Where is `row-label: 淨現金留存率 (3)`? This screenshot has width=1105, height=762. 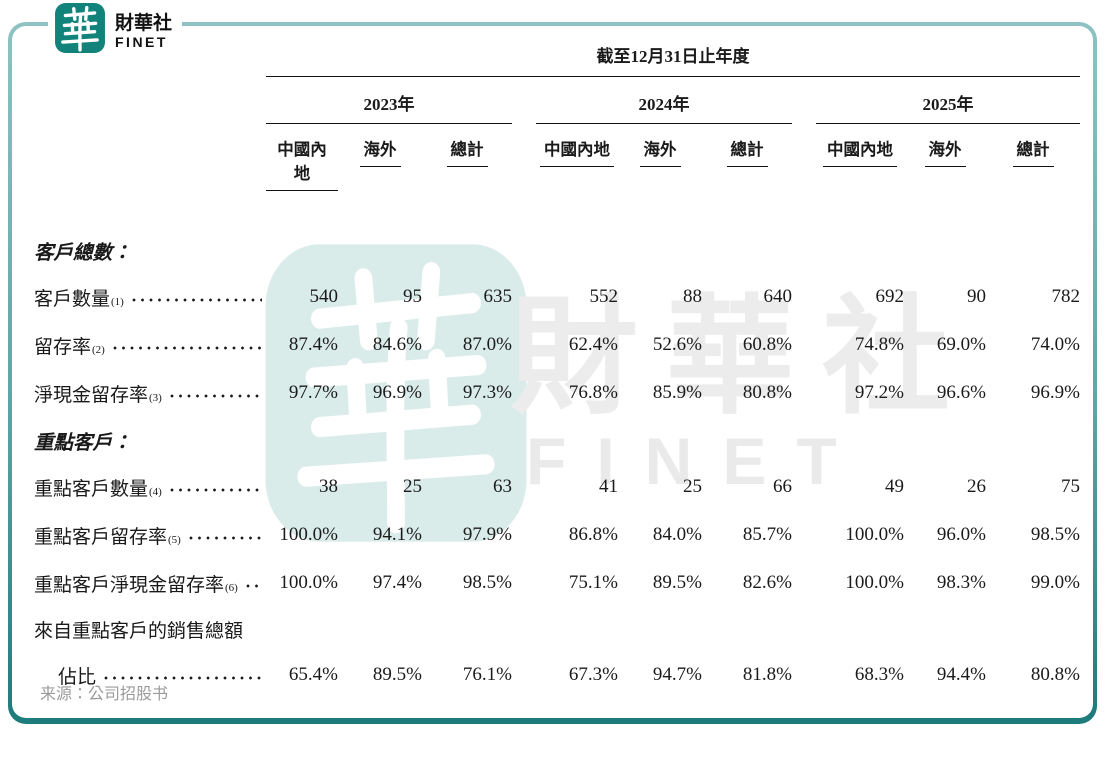 row-label: 淨現金留存率 (3) is located at coordinates (144, 393).